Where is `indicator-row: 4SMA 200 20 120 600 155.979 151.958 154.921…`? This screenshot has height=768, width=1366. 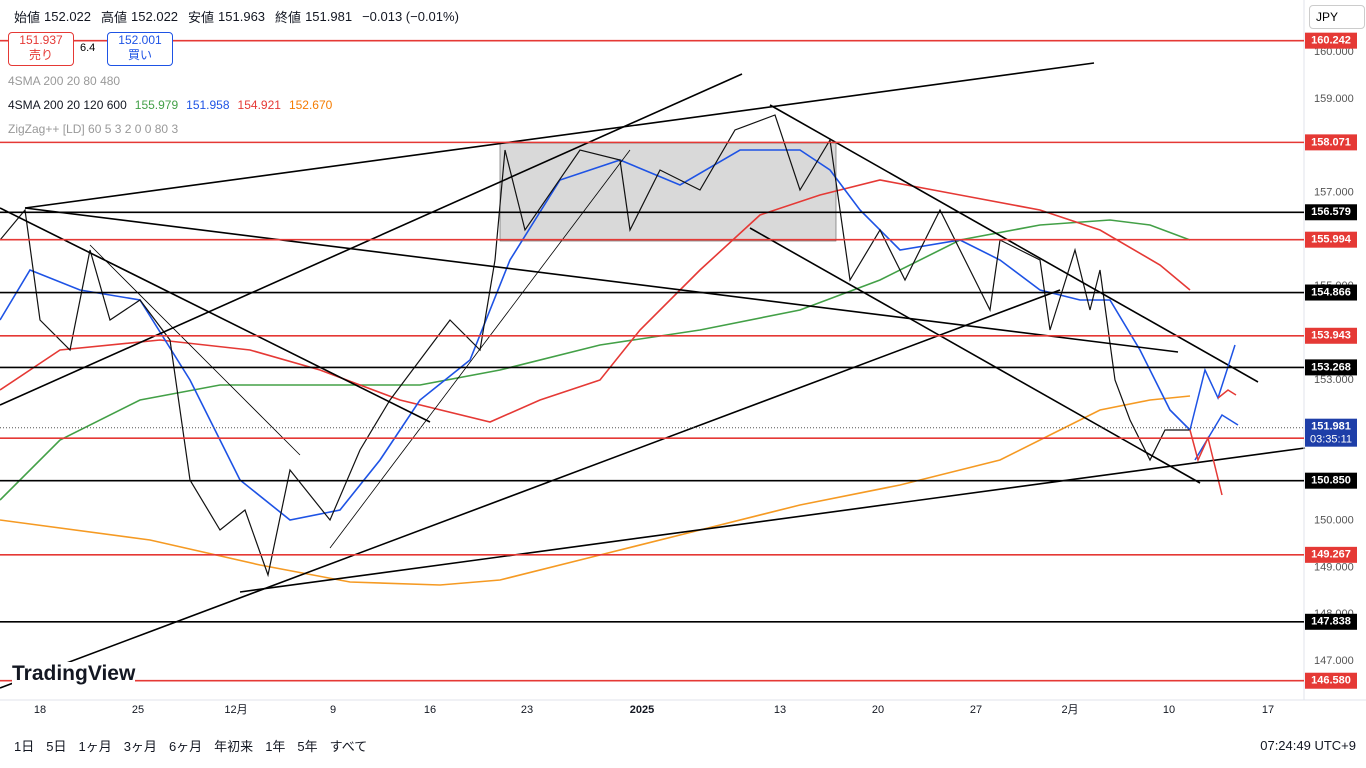
indicator-row: 4SMA 200 20 120 600 155.979 151.958 154.921… is located at coordinates (170, 105).